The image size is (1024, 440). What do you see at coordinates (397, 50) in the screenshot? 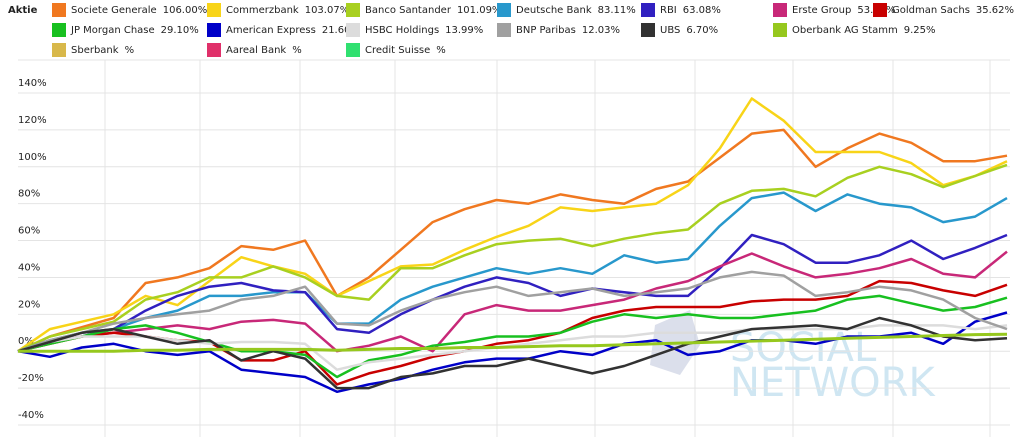
I see `legend-label: Credit Suisse` at bounding box center [397, 50].